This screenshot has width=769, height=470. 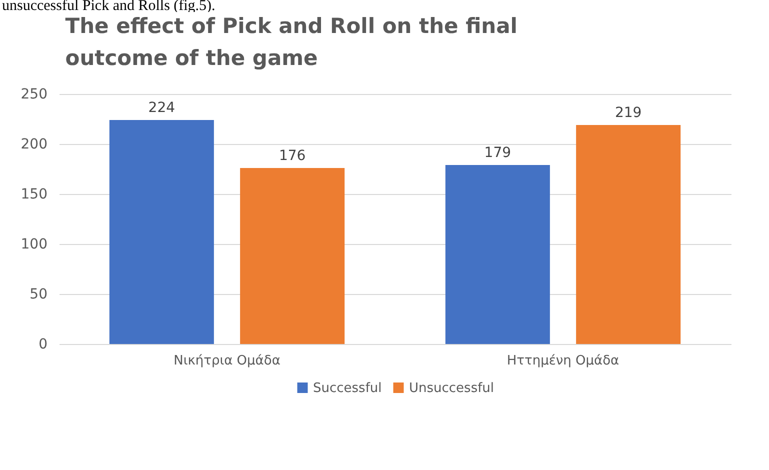 I want to click on legend-label: Unsuccessful, so click(x=451, y=388).